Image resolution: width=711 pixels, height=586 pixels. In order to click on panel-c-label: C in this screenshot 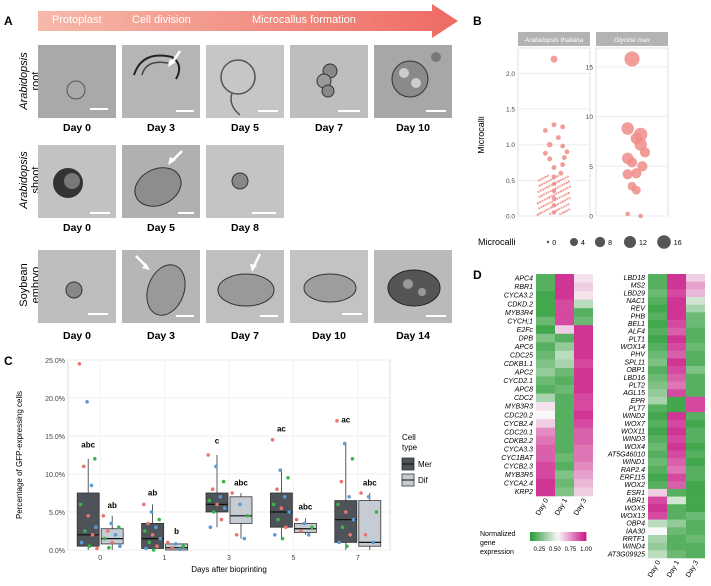, I will do `click(8, 361)`.